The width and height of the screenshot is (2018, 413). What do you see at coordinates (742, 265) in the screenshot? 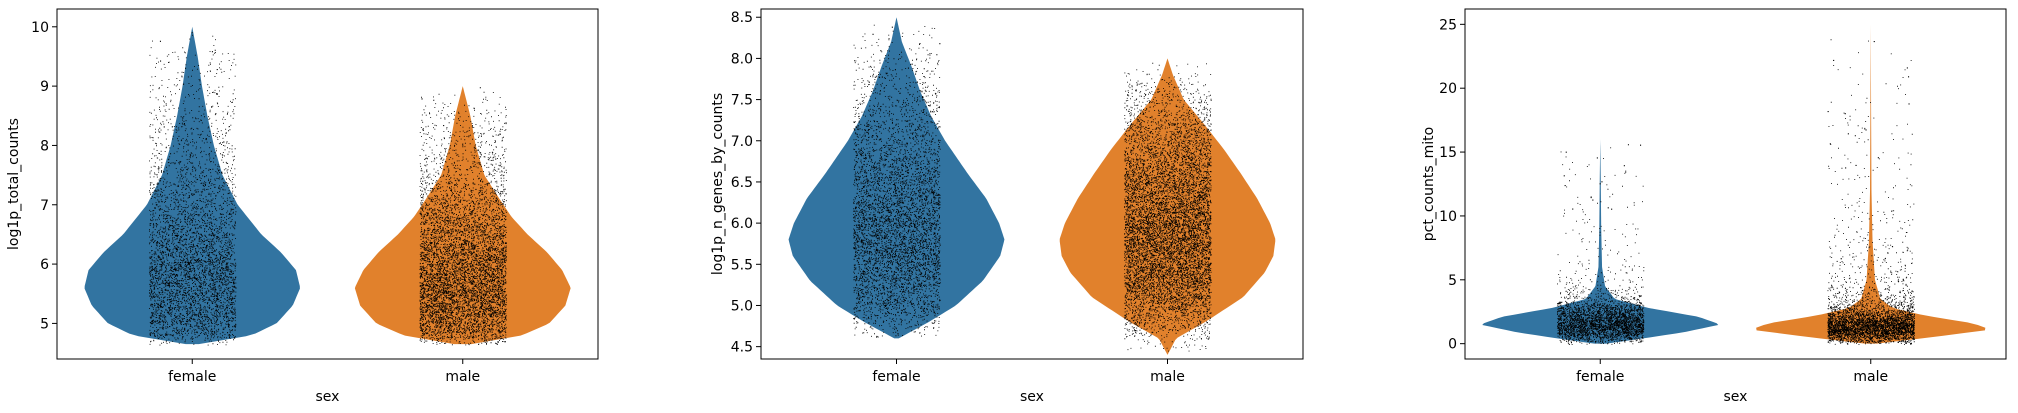
I see `y-tick-label: 5.5` at bounding box center [742, 265].